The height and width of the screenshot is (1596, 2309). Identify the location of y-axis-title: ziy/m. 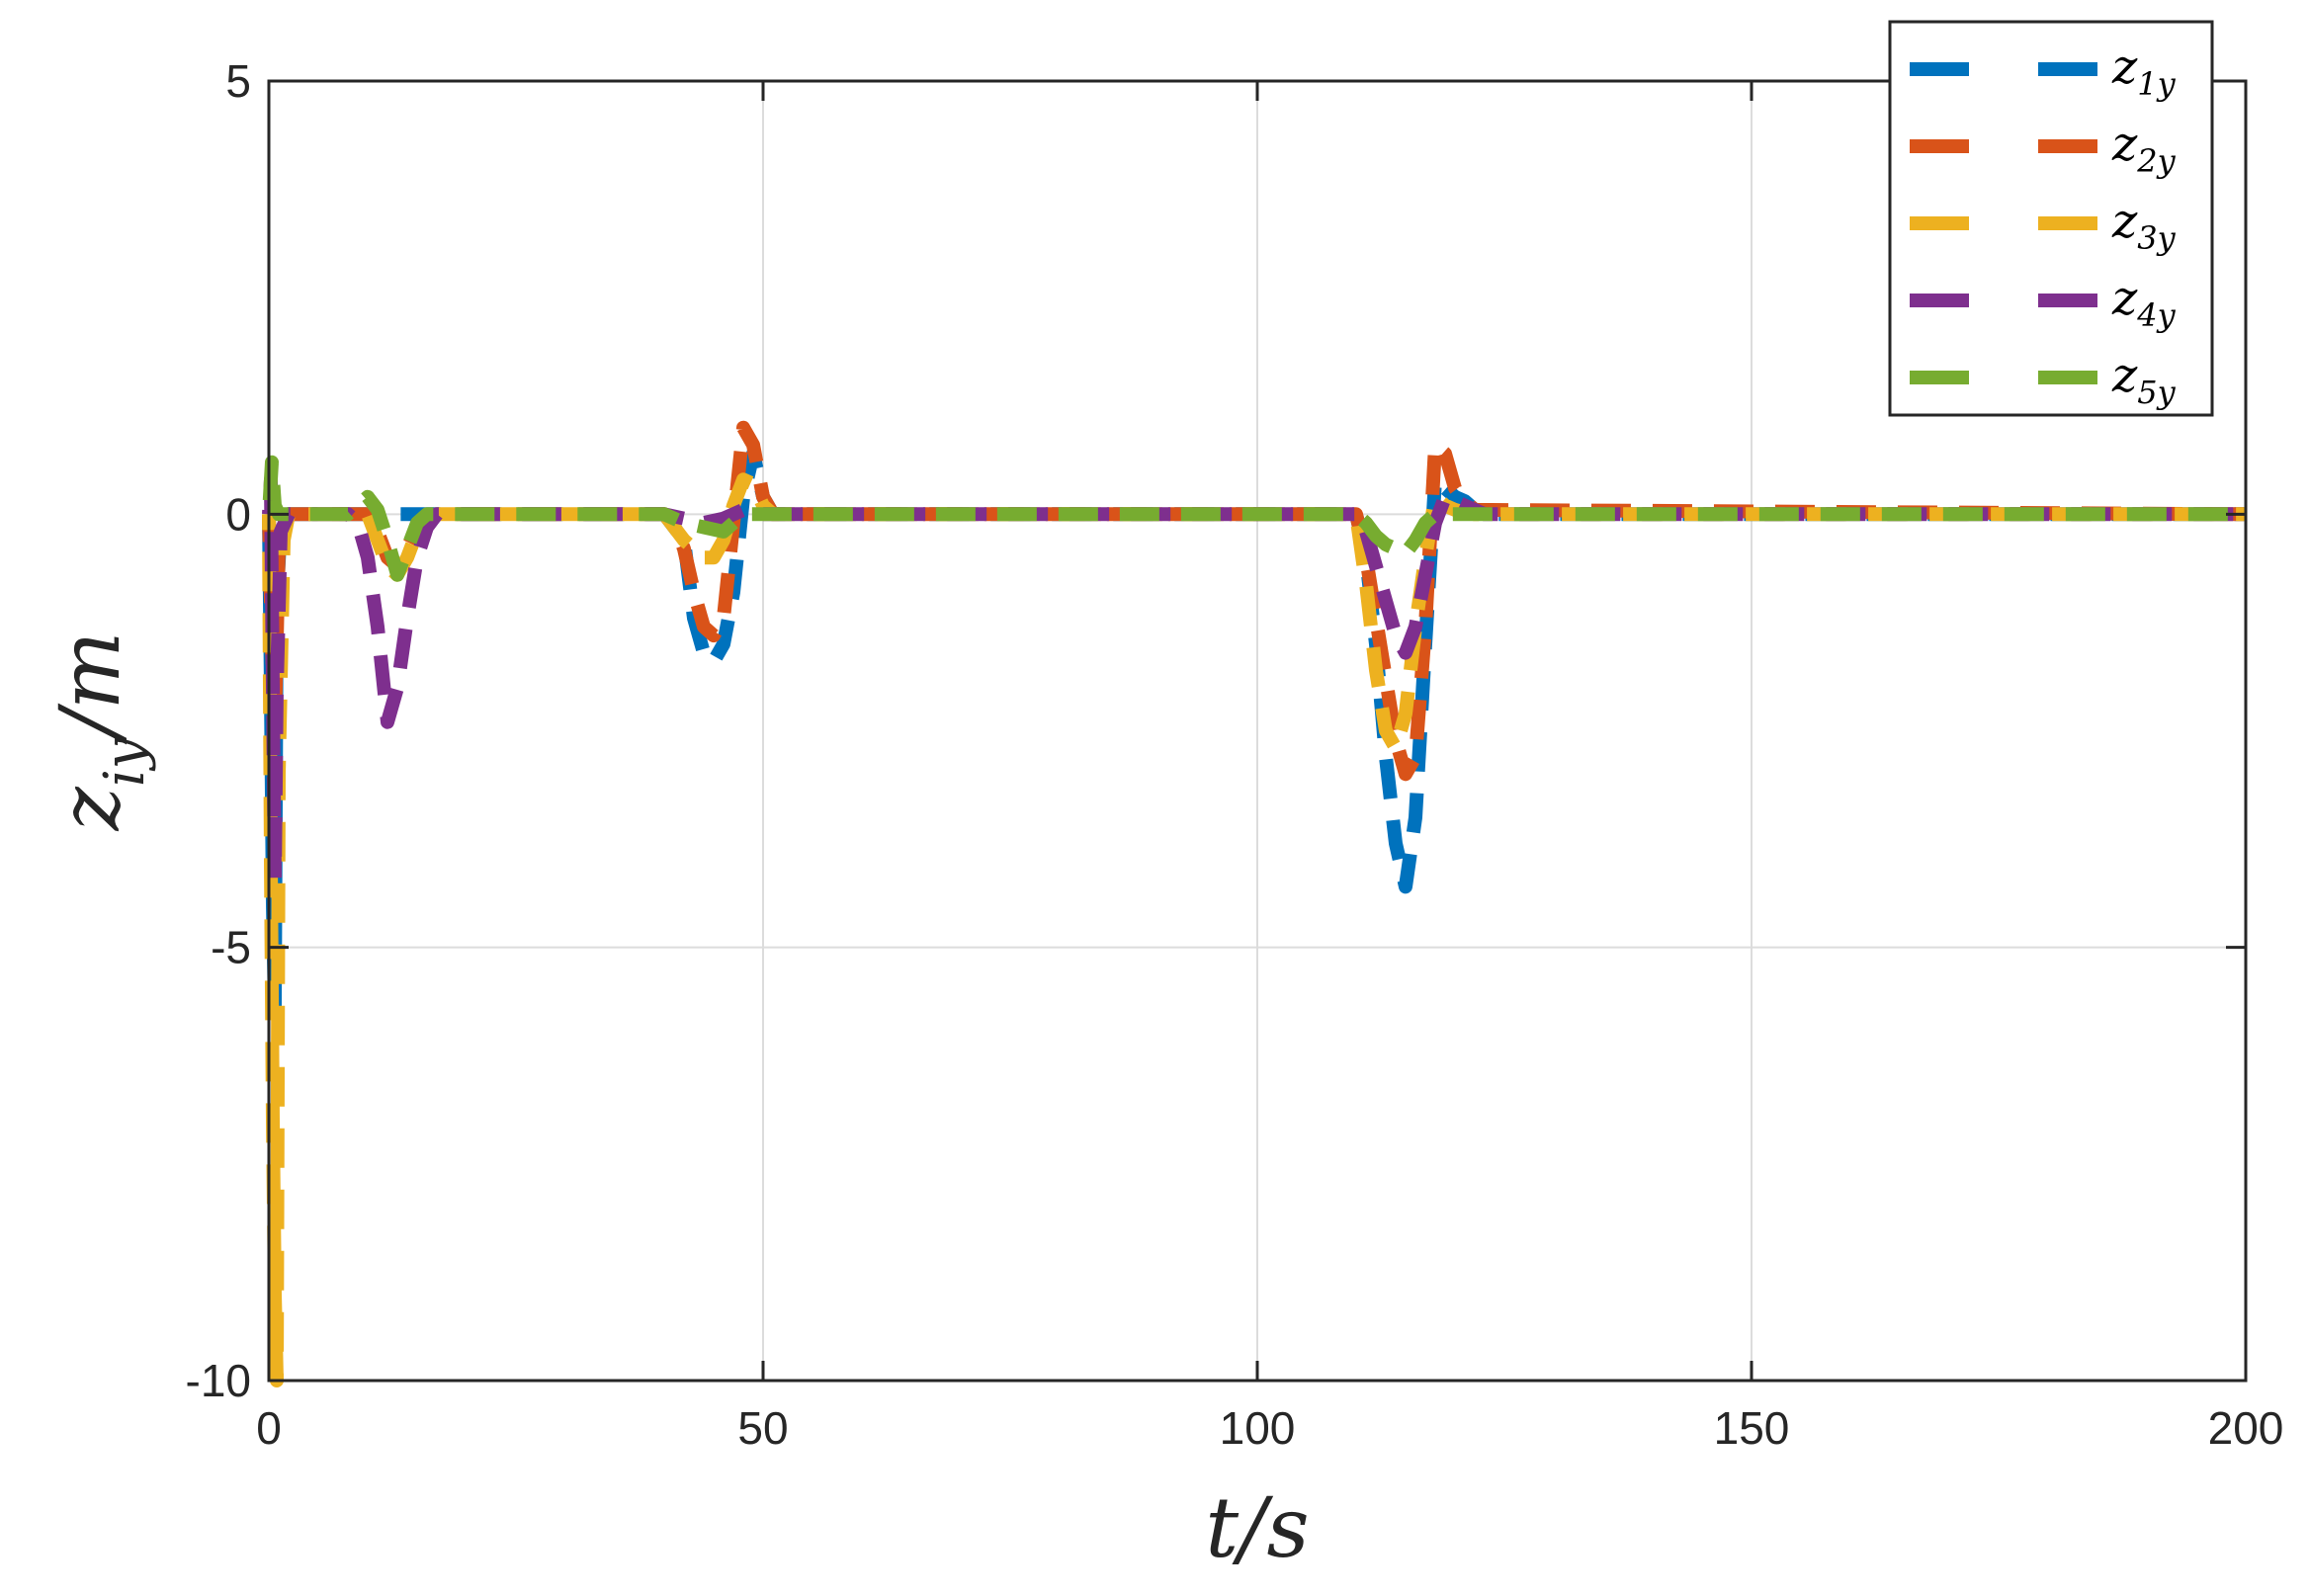
(100, 731).